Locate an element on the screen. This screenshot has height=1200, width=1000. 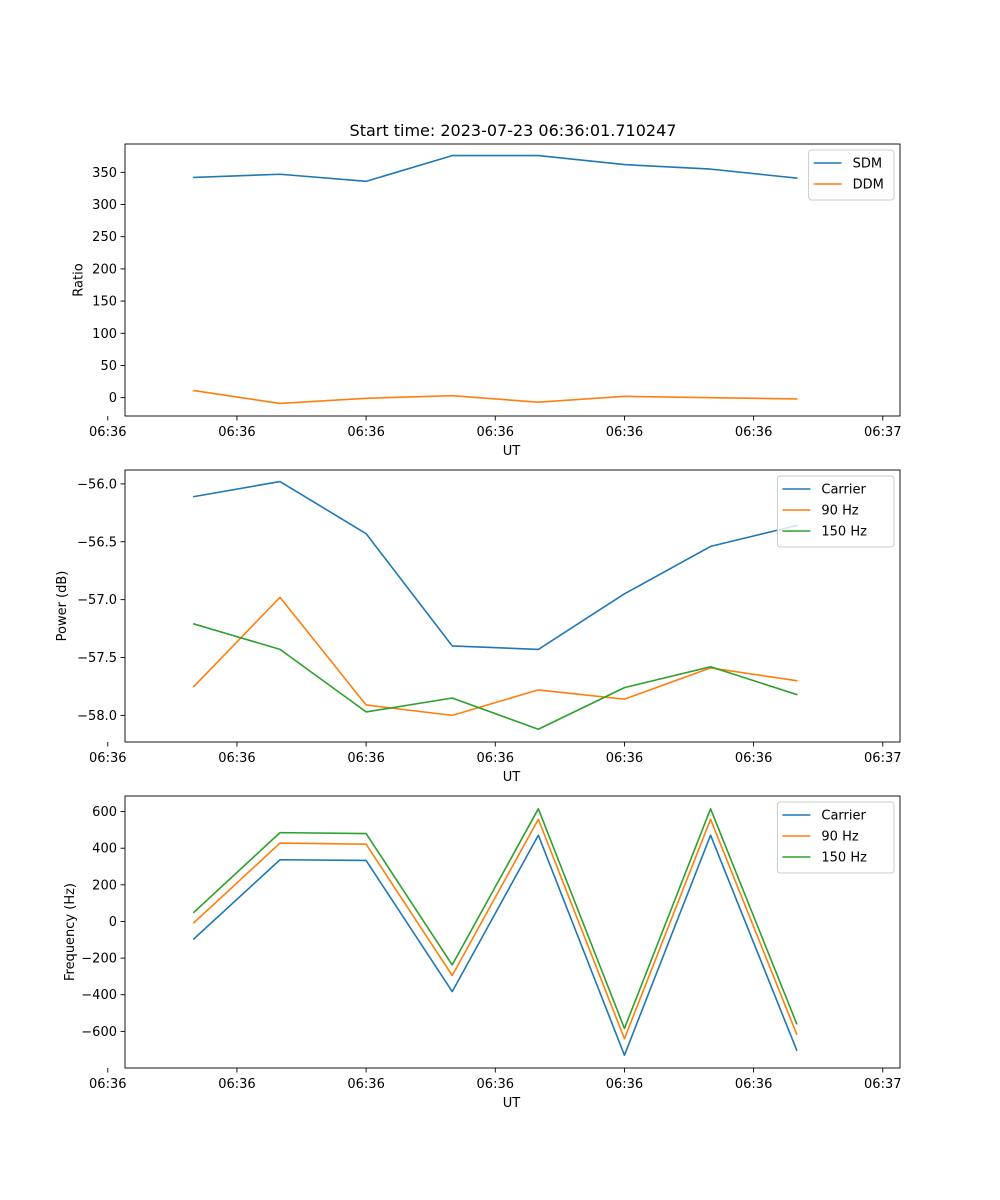
ratio-y-tick-label: 0 is located at coordinates (113, 398).